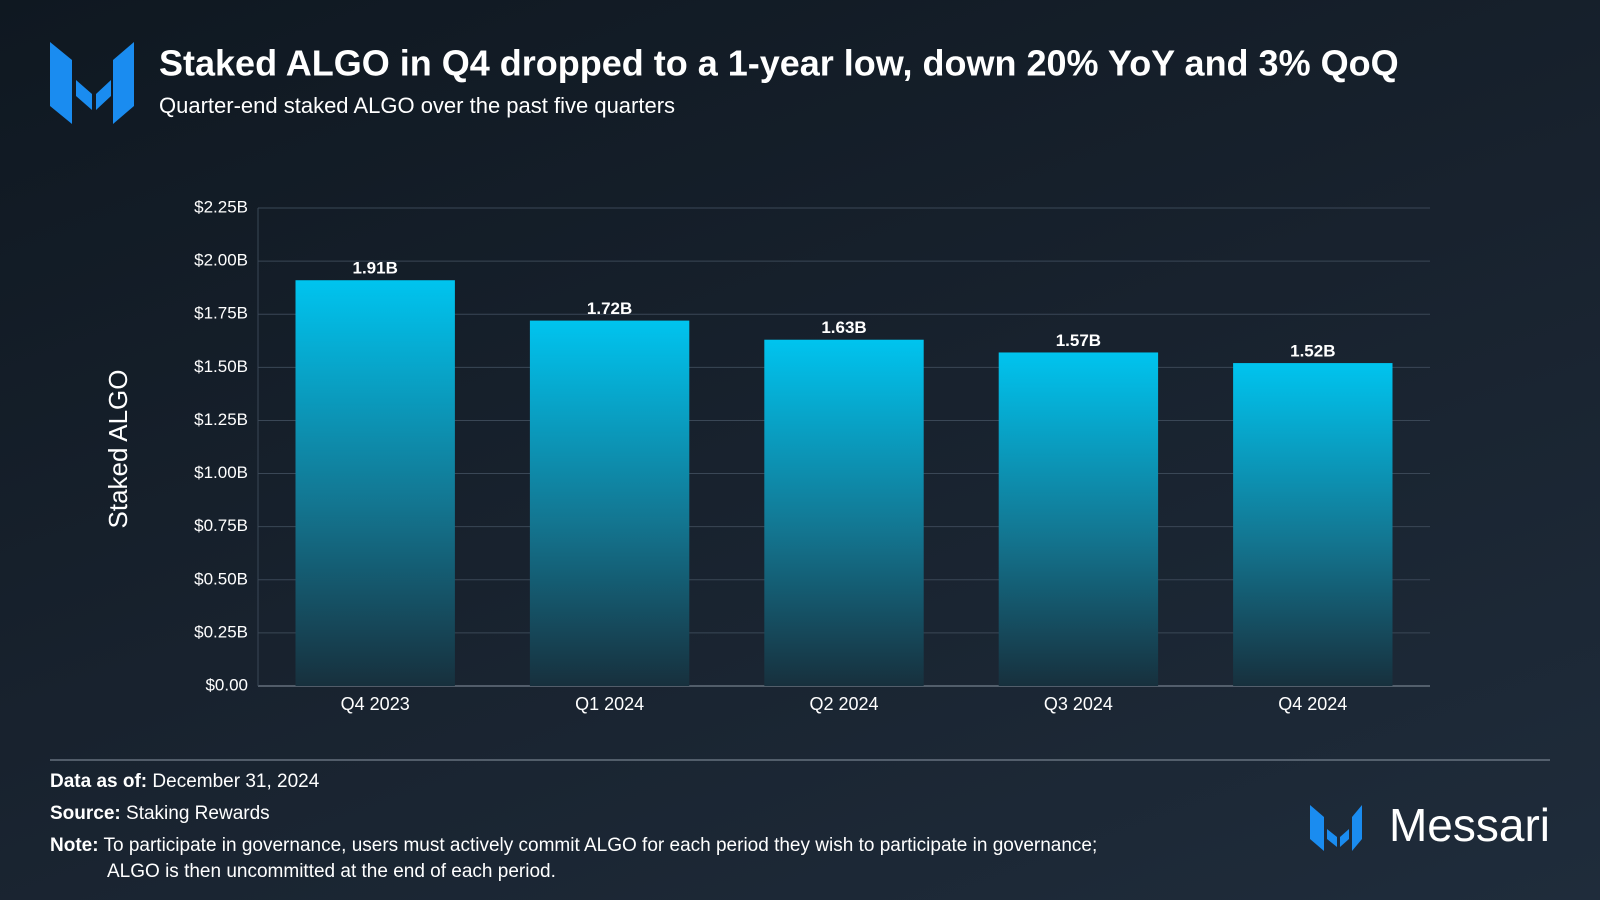 The width and height of the screenshot is (1600, 900). What do you see at coordinates (221, 419) in the screenshot?
I see `y-tick-label: $1.25B` at bounding box center [221, 419].